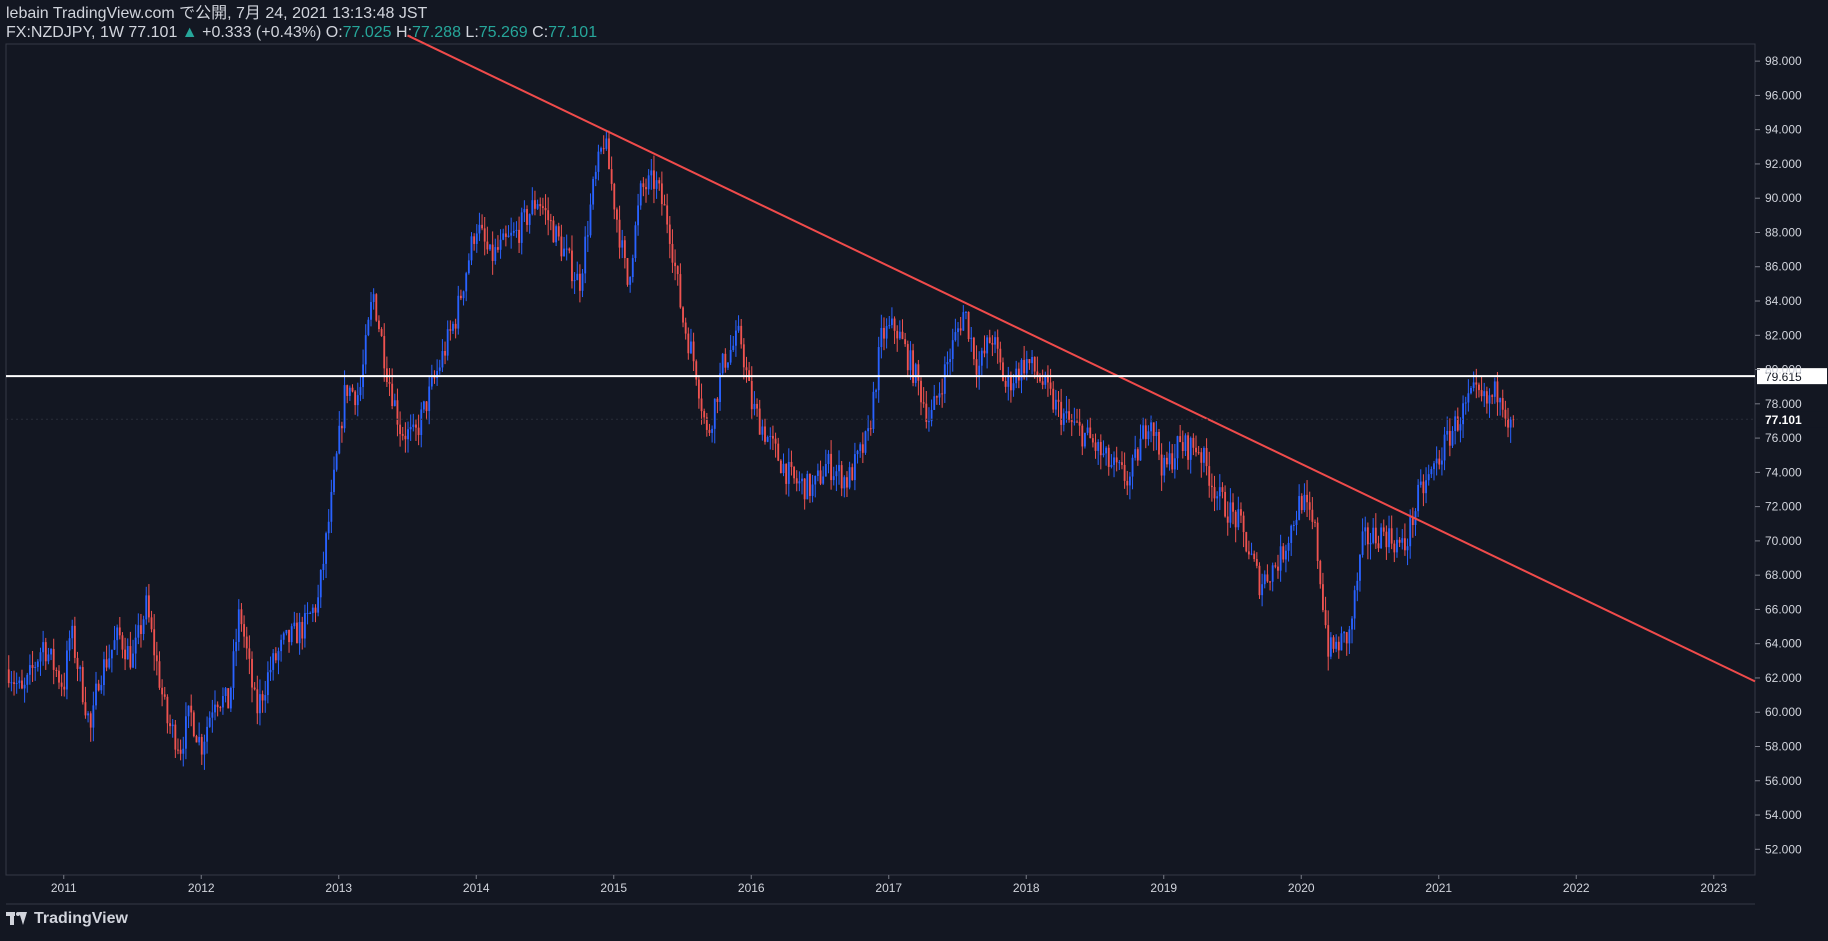  What do you see at coordinates (1783, 712) in the screenshot?
I see `y-tick-label: 60.000` at bounding box center [1783, 712].